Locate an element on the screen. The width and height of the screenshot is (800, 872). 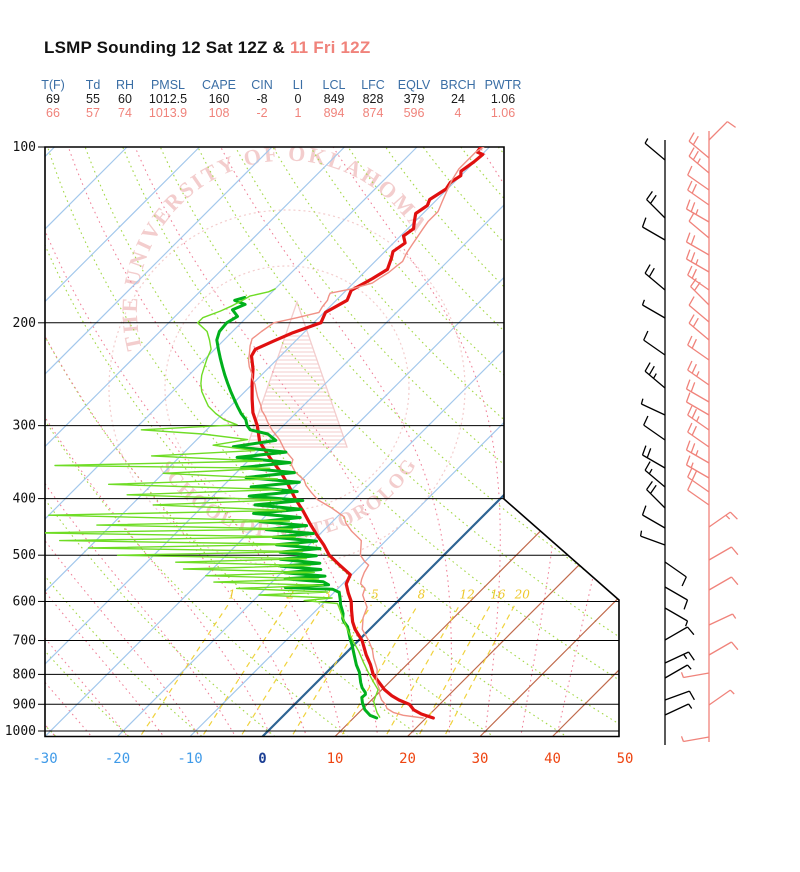
stat-value: 57 is located at coordinates (93, 113).